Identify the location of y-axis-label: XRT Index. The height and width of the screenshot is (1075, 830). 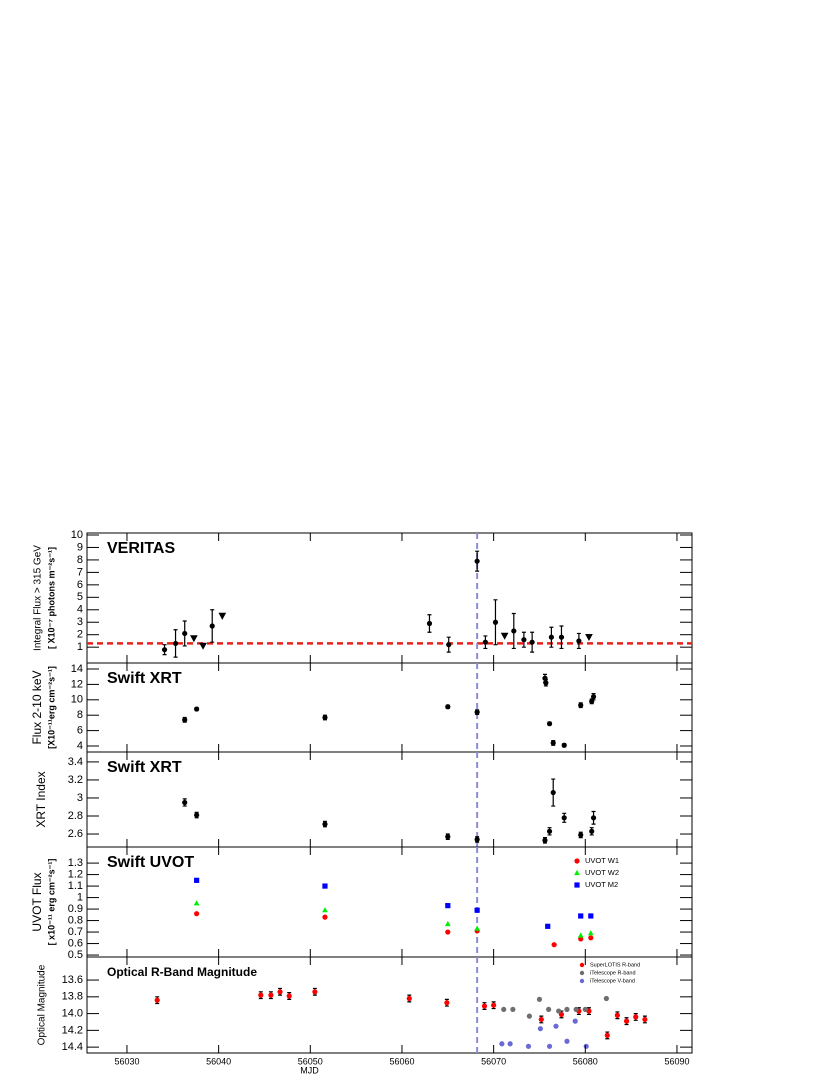
(41, 799).